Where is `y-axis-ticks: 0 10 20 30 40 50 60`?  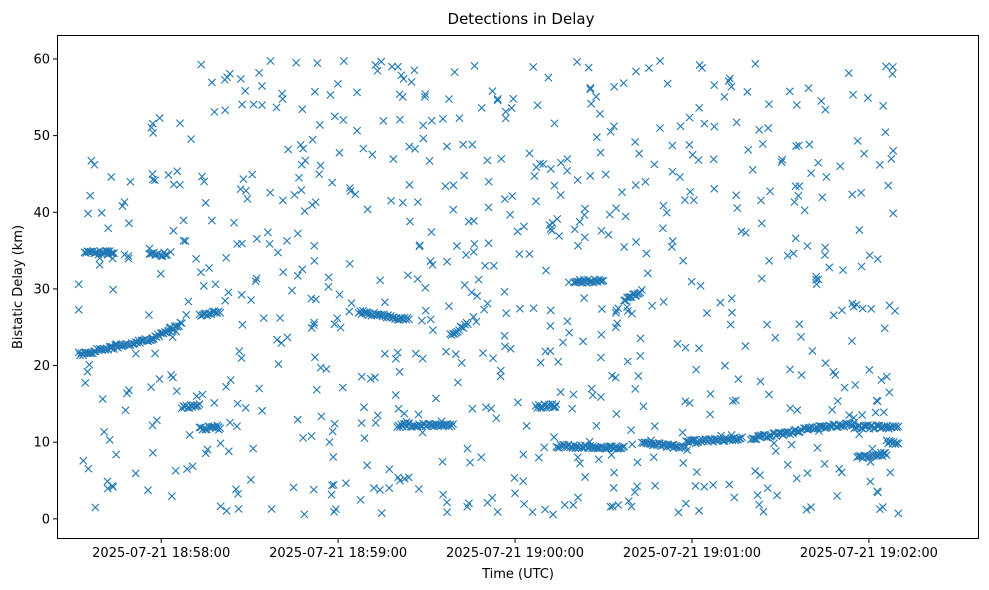
y-axis-ticks: 0 10 20 30 40 50 60 is located at coordinates (45, 289).